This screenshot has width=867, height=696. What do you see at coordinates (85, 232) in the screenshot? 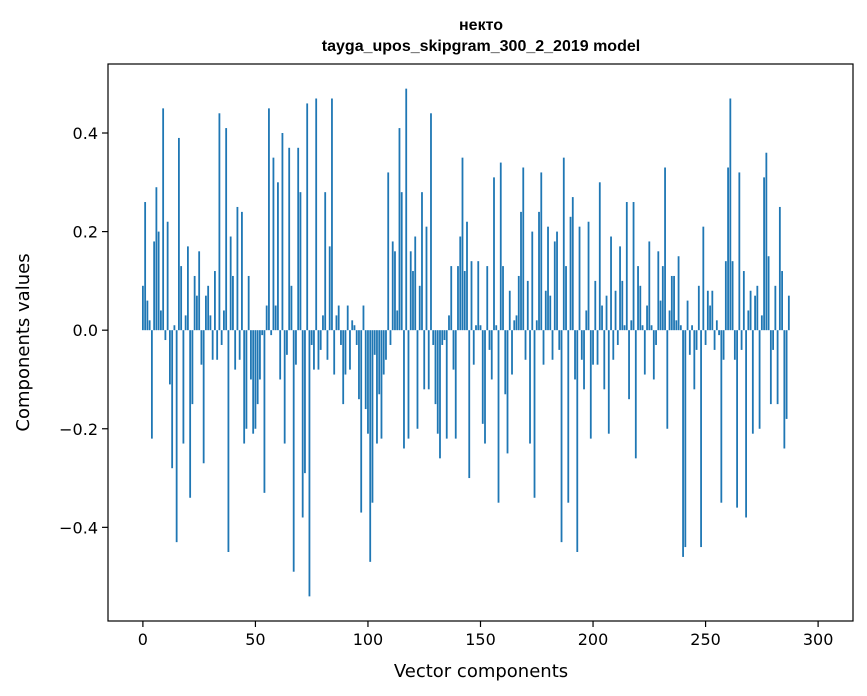
I see `y-tick-label: 0.2` at bounding box center [85, 232].